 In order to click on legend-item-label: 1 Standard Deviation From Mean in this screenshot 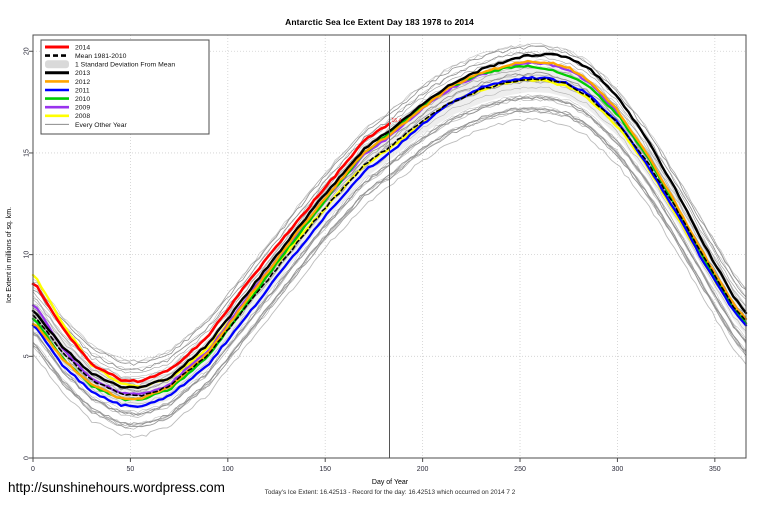, I will do `click(125, 65)`.